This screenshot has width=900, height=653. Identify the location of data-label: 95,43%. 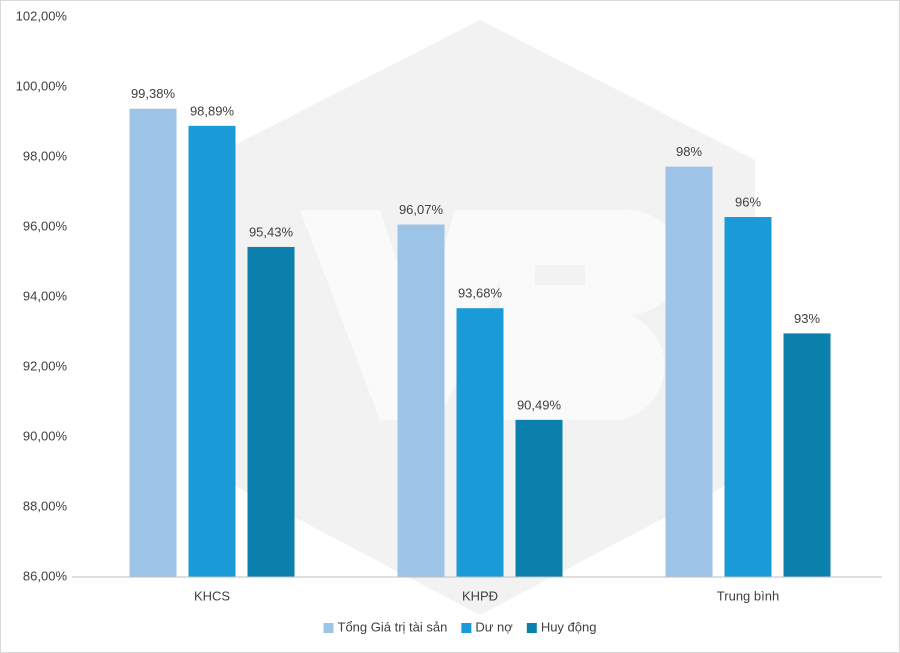
(271, 231).